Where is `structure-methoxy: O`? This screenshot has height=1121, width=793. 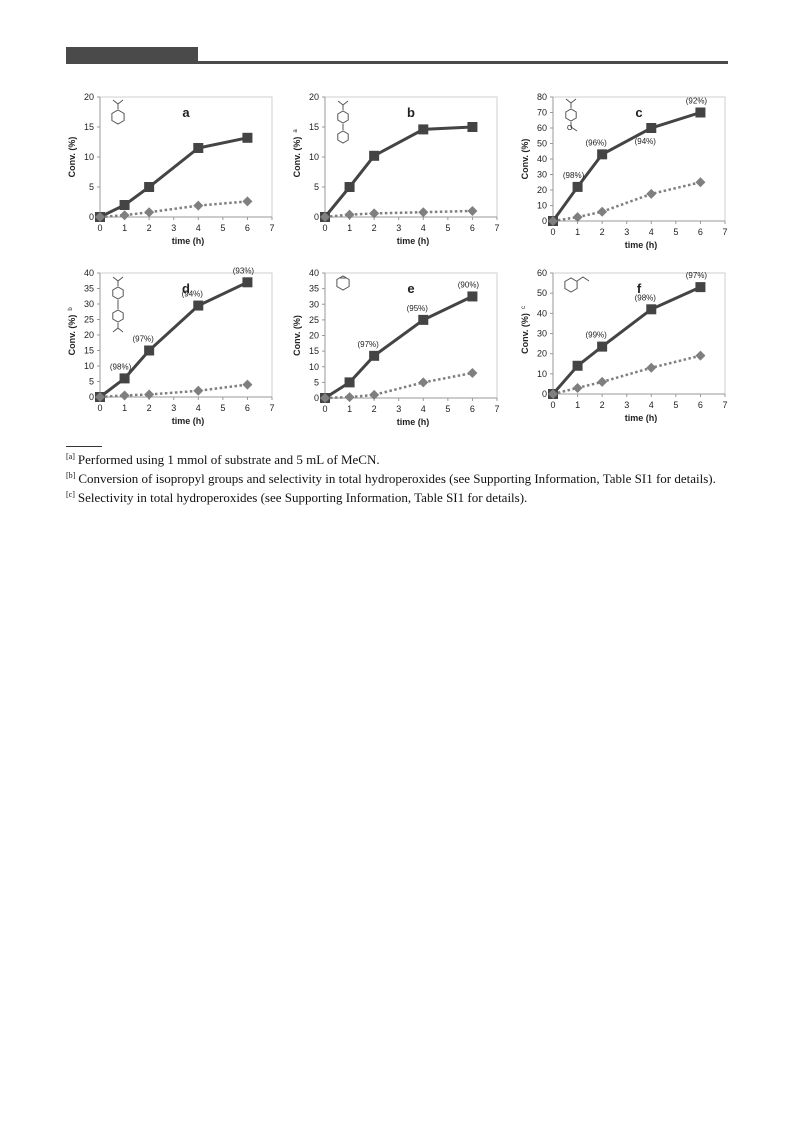 structure-methoxy: O is located at coordinates (571, 115).